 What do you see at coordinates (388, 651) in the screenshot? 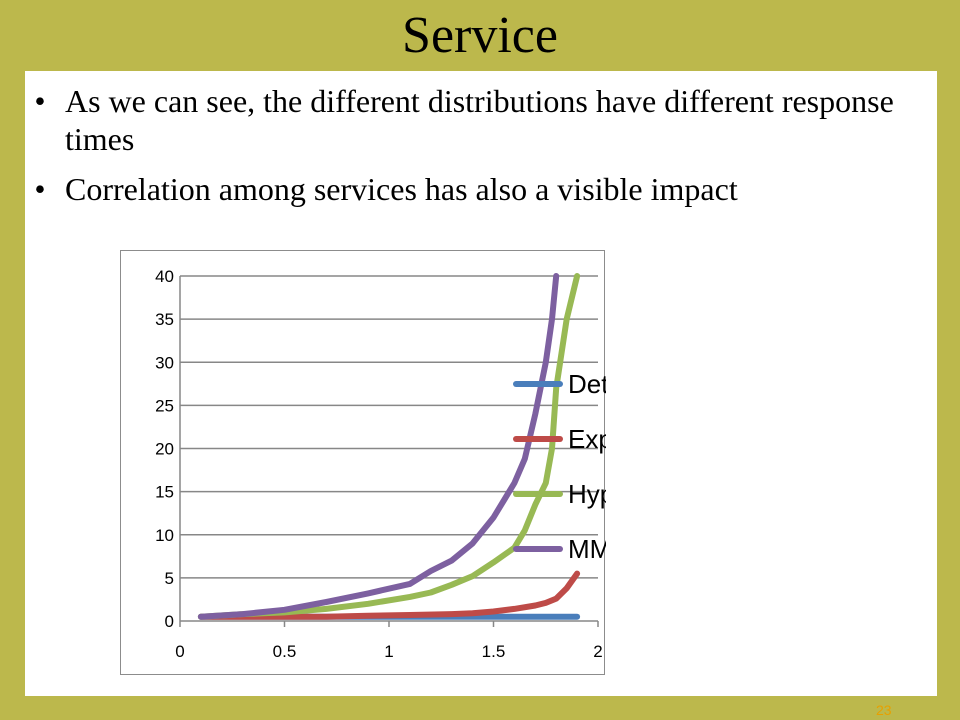
I see `x-tick-label: 1` at bounding box center [388, 651].